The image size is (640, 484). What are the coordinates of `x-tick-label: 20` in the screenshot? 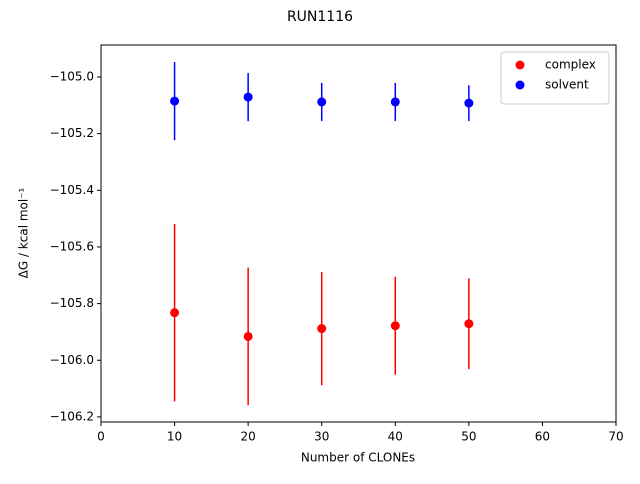 It's located at (248, 437).